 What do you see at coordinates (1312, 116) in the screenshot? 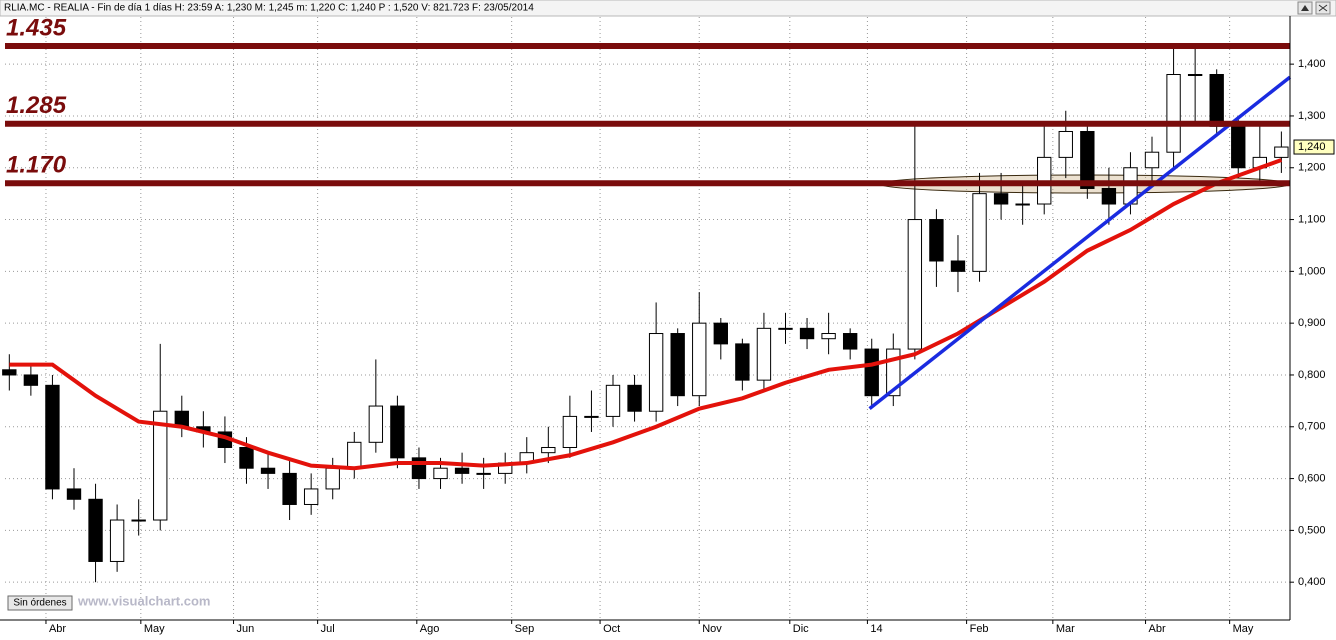
I see `y-tick-label: 1,300` at bounding box center [1312, 116].